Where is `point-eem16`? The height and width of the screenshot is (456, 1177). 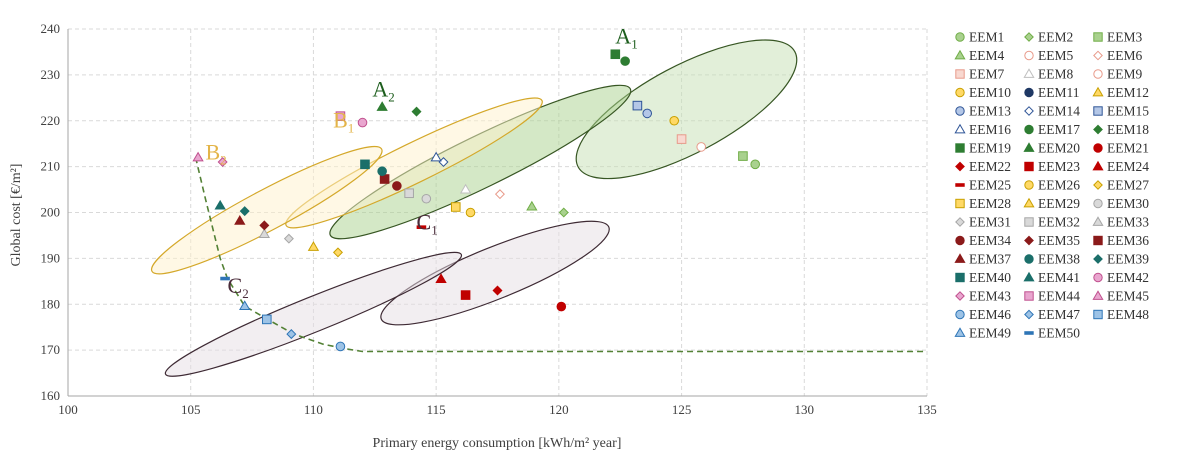
point-eem16 is located at coordinates (436, 156).